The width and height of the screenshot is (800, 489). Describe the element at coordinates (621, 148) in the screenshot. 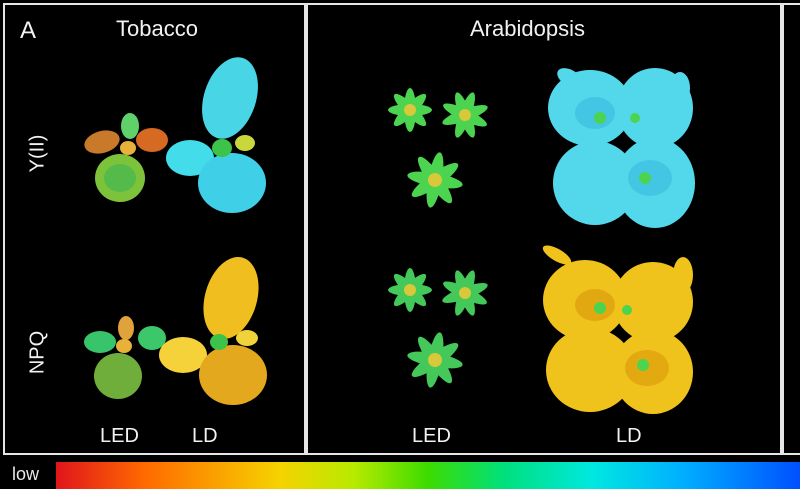

I see `arabidopsis-ld-yii-rosettes` at that location.